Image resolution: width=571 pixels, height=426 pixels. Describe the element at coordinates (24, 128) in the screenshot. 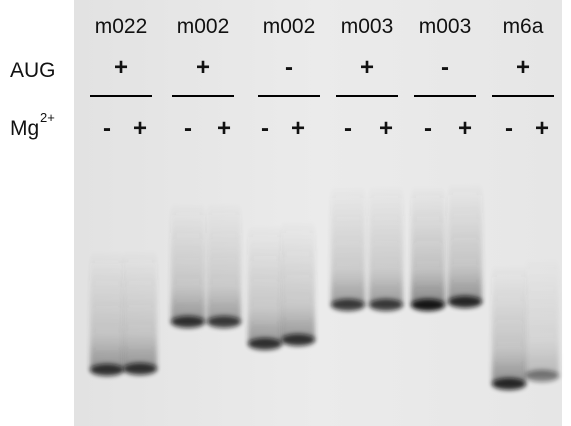

I see `mg-row-label: Mg` at that location.